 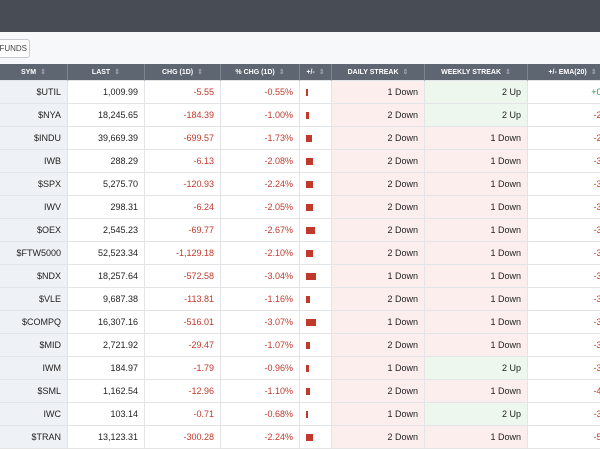 I want to click on table-cell: $NYA, so click(x=34, y=115).